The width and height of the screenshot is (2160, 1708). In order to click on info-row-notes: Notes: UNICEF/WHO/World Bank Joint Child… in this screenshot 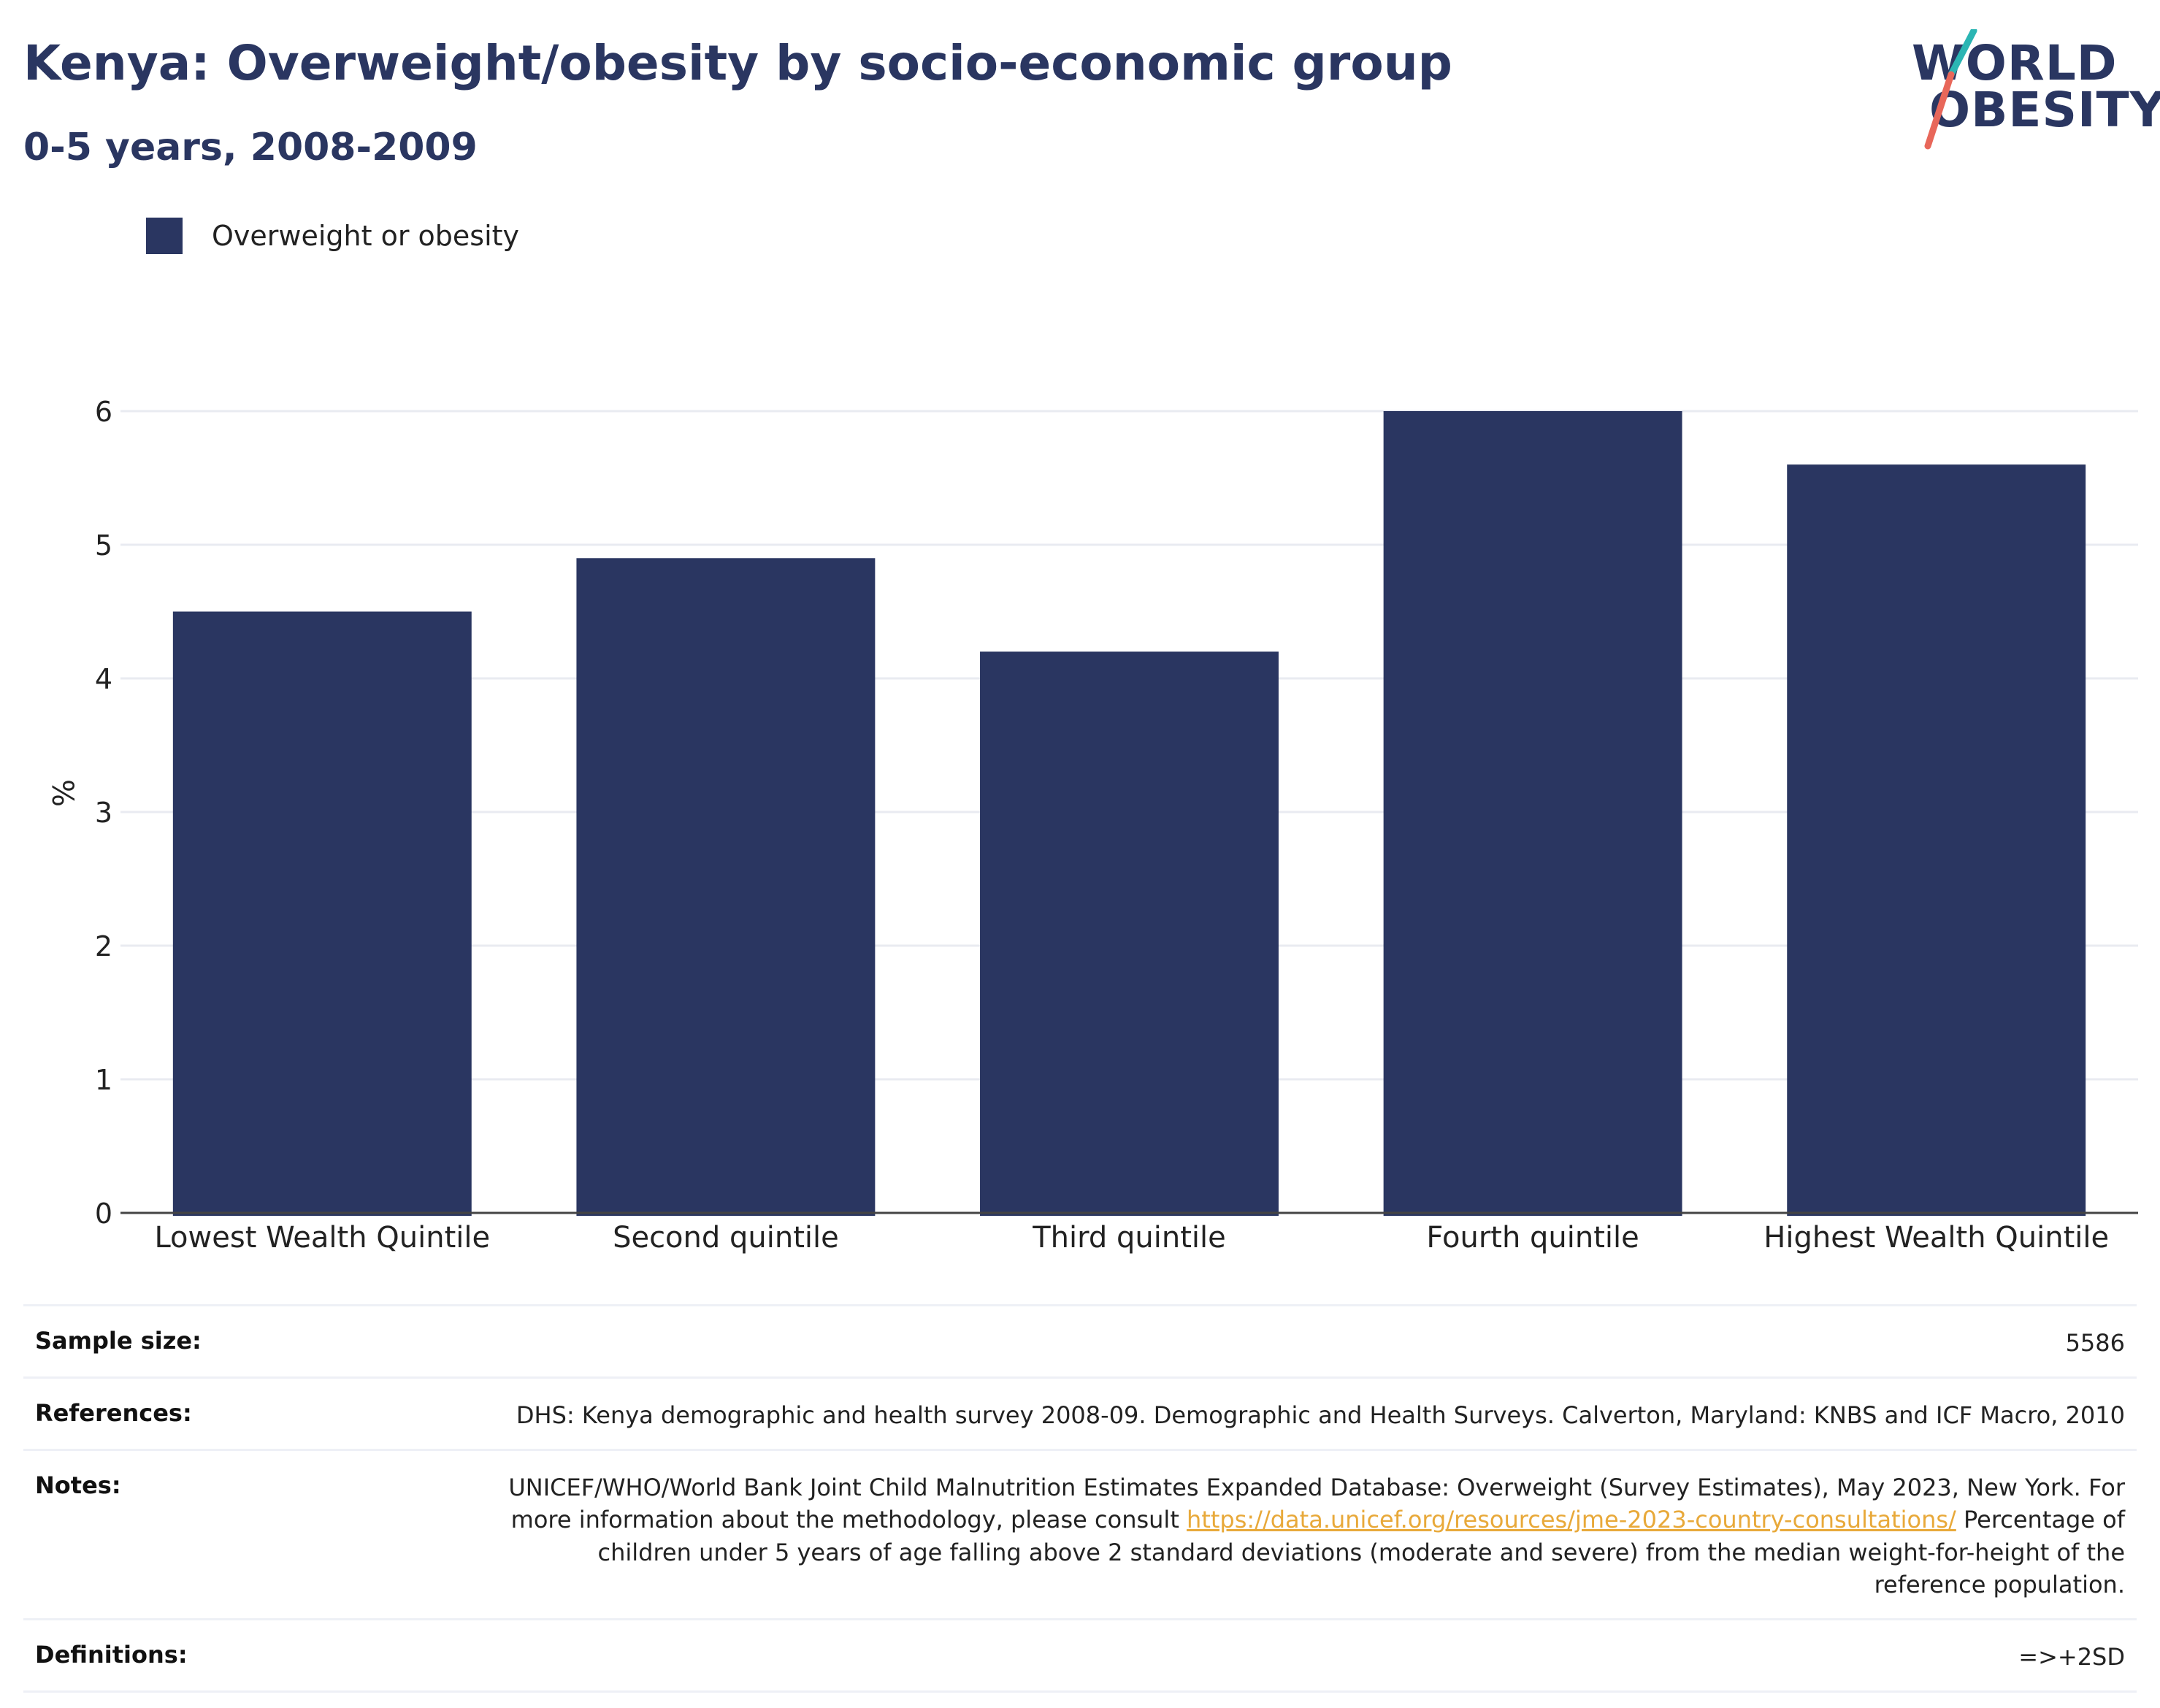, I will do `click(1080, 1533)`.